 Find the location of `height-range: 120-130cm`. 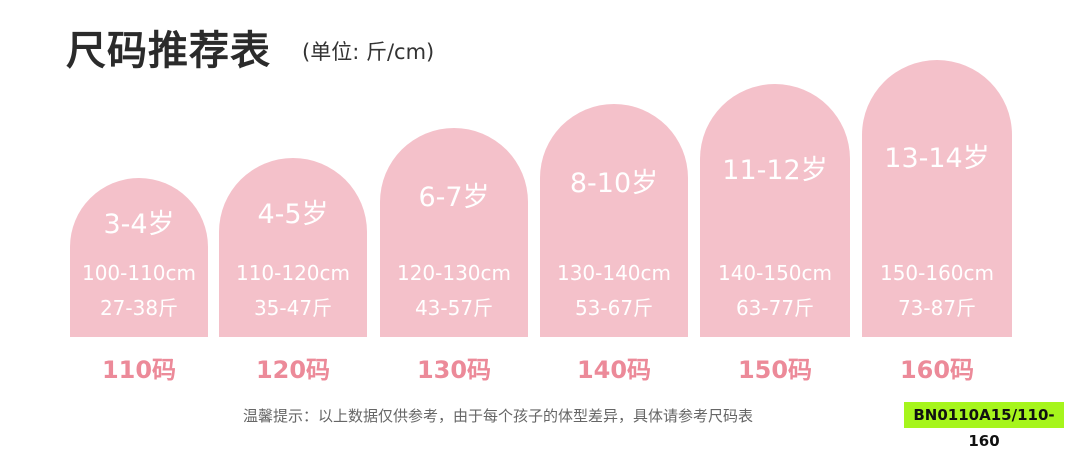

height-range: 120-130cm is located at coordinates (454, 273).